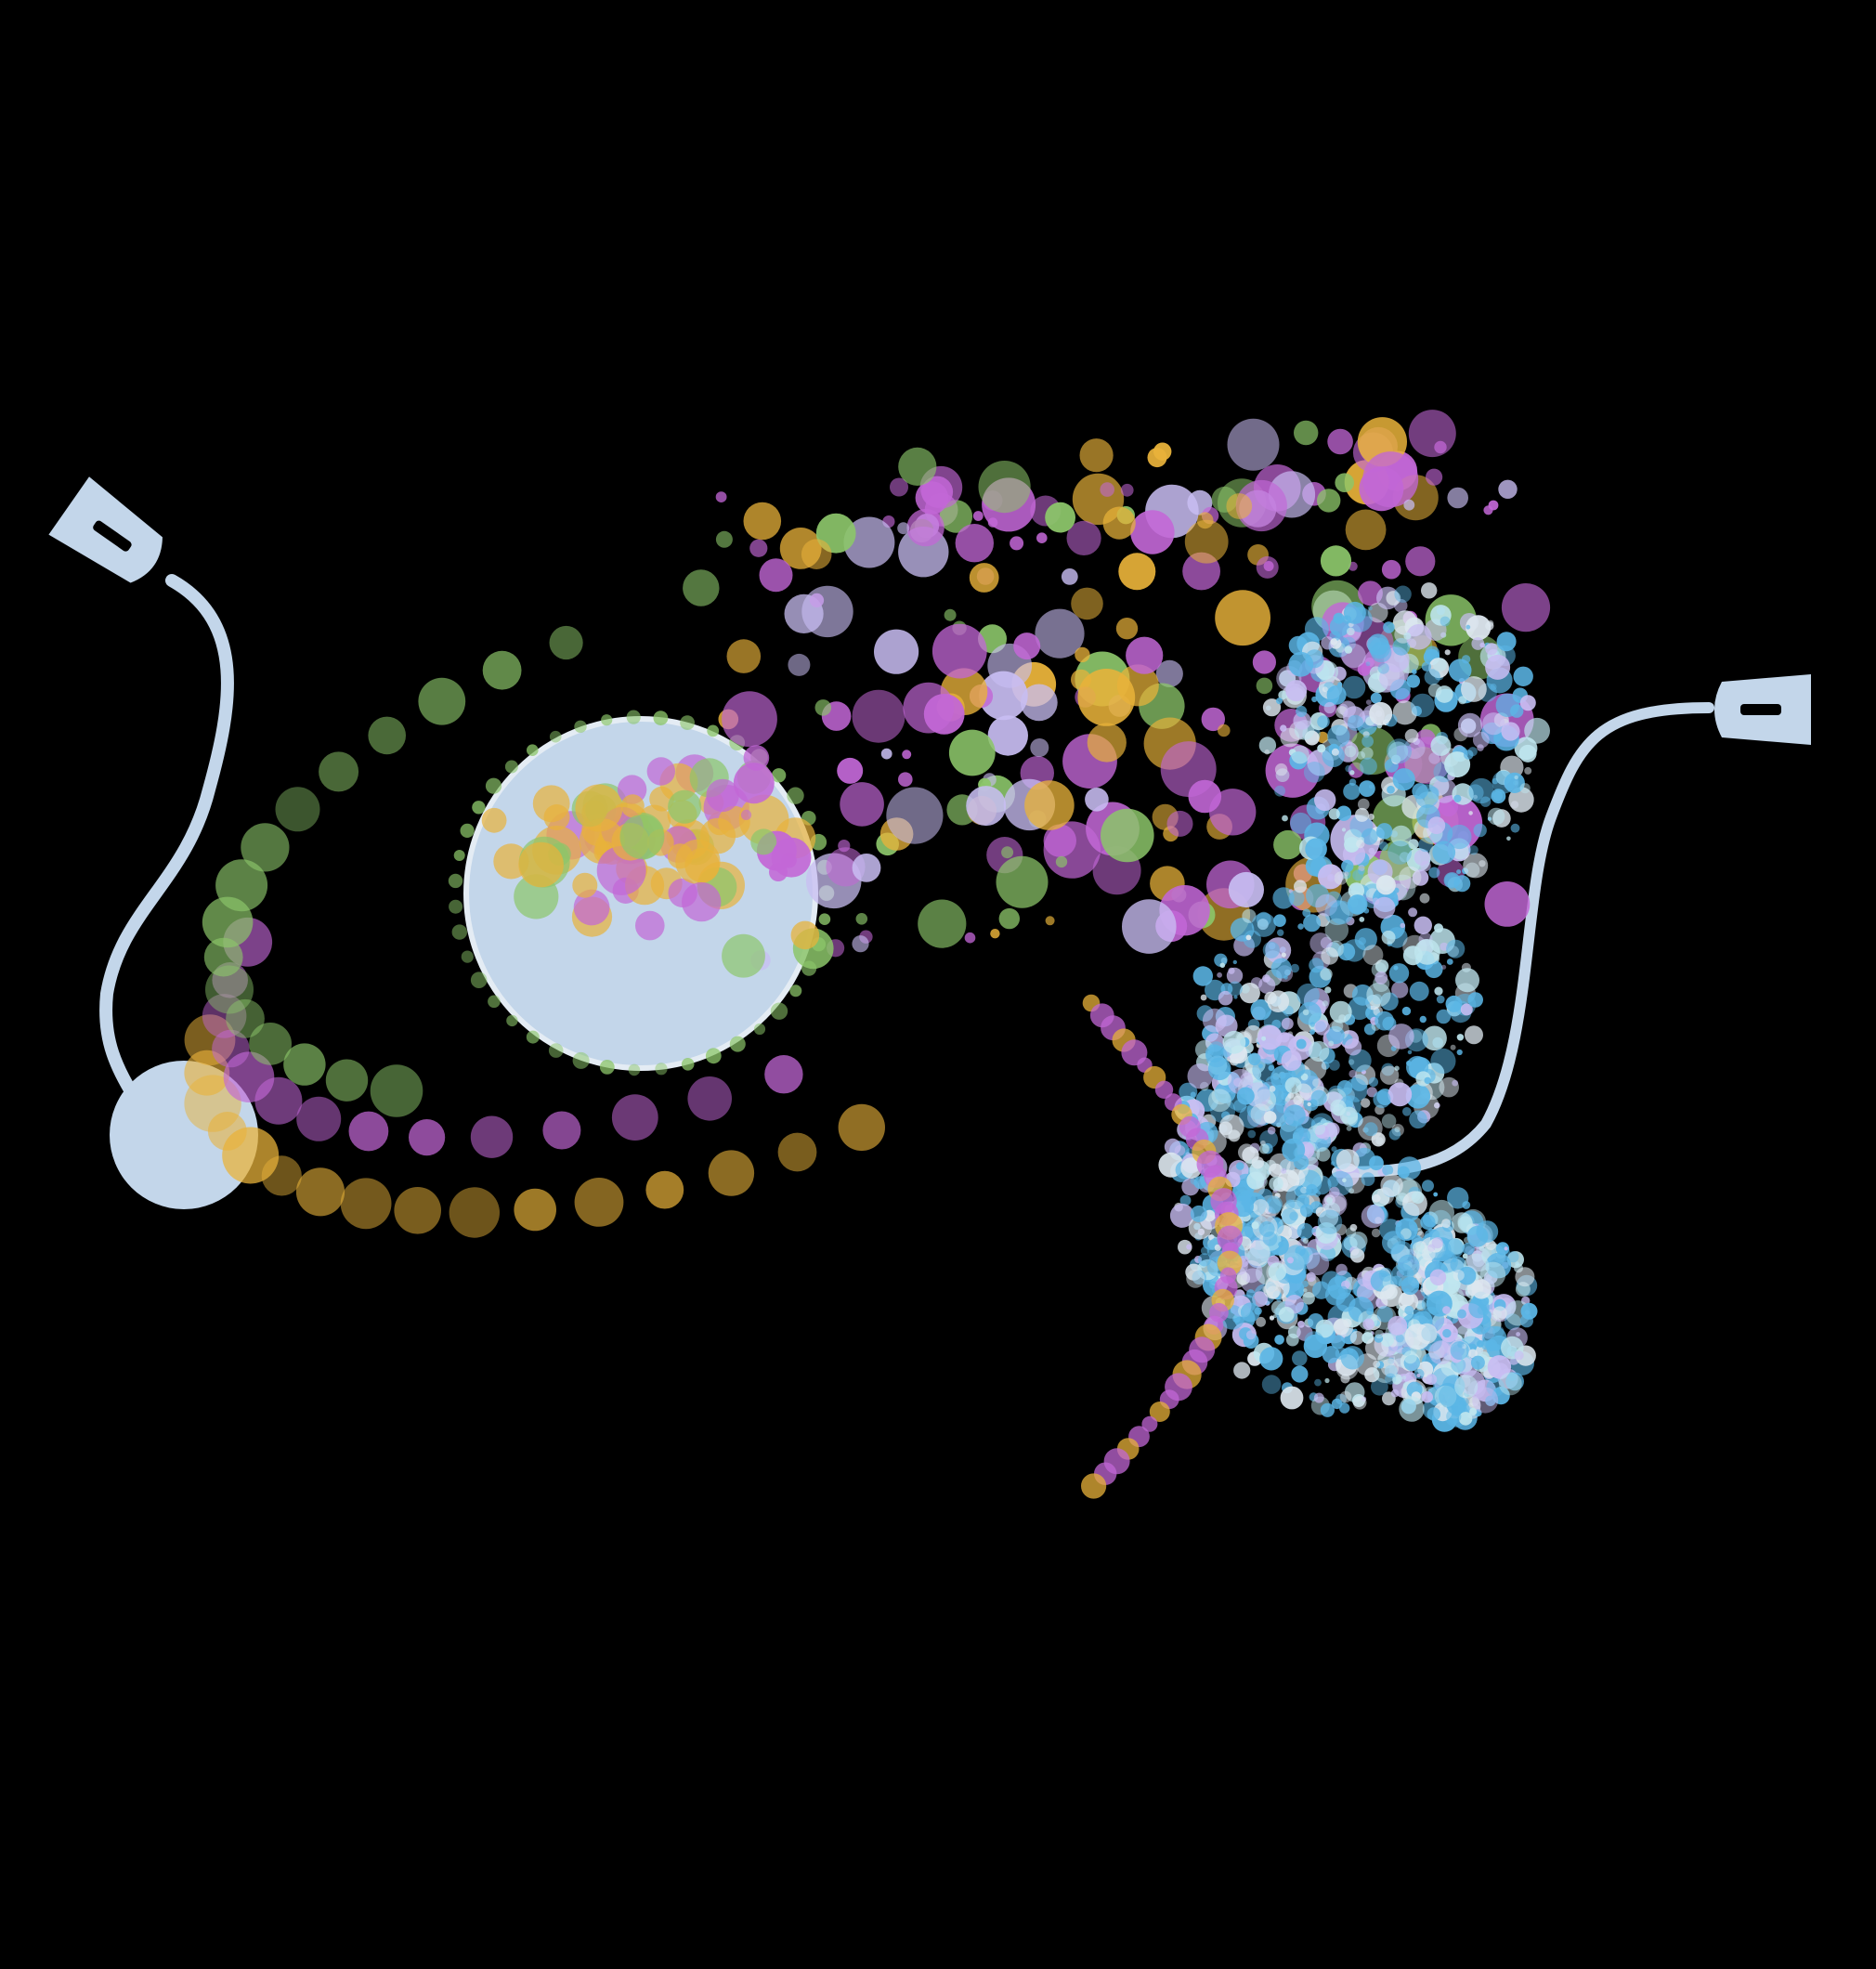 The image size is (1876, 1969). What do you see at coordinates (1571, 926) in the screenshot?
I see `cable-right` at bounding box center [1571, 926].